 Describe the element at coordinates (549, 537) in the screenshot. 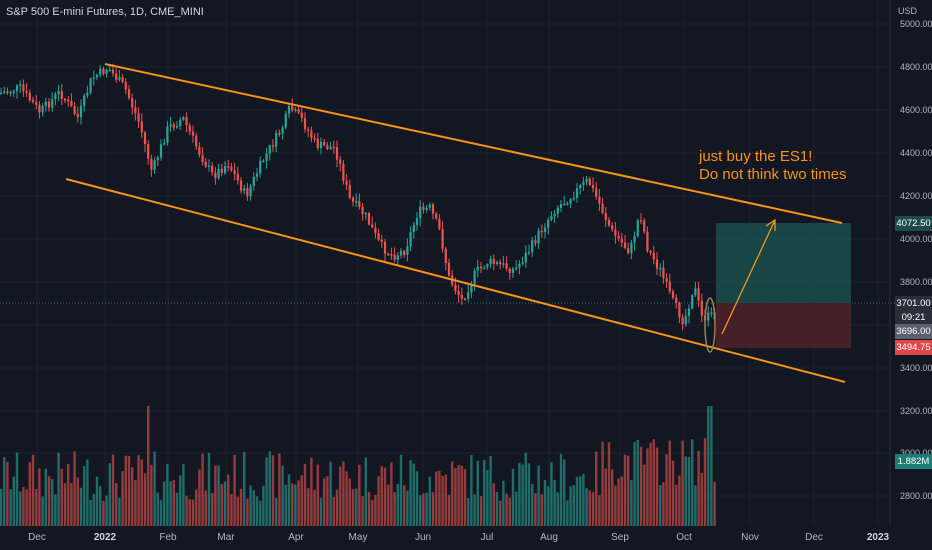

I see `time-tick-label: Aug` at that location.